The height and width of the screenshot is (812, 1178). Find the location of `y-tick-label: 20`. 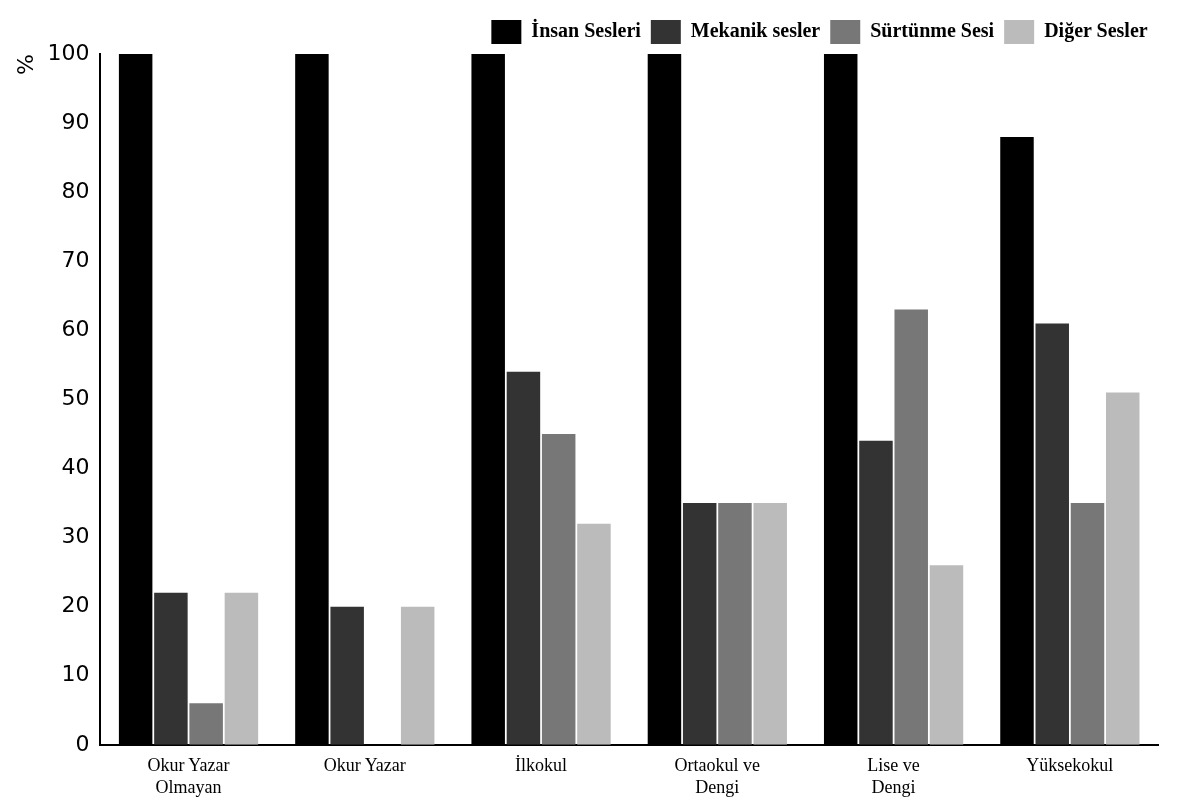

y-tick-label: 20 is located at coordinates (75, 605).